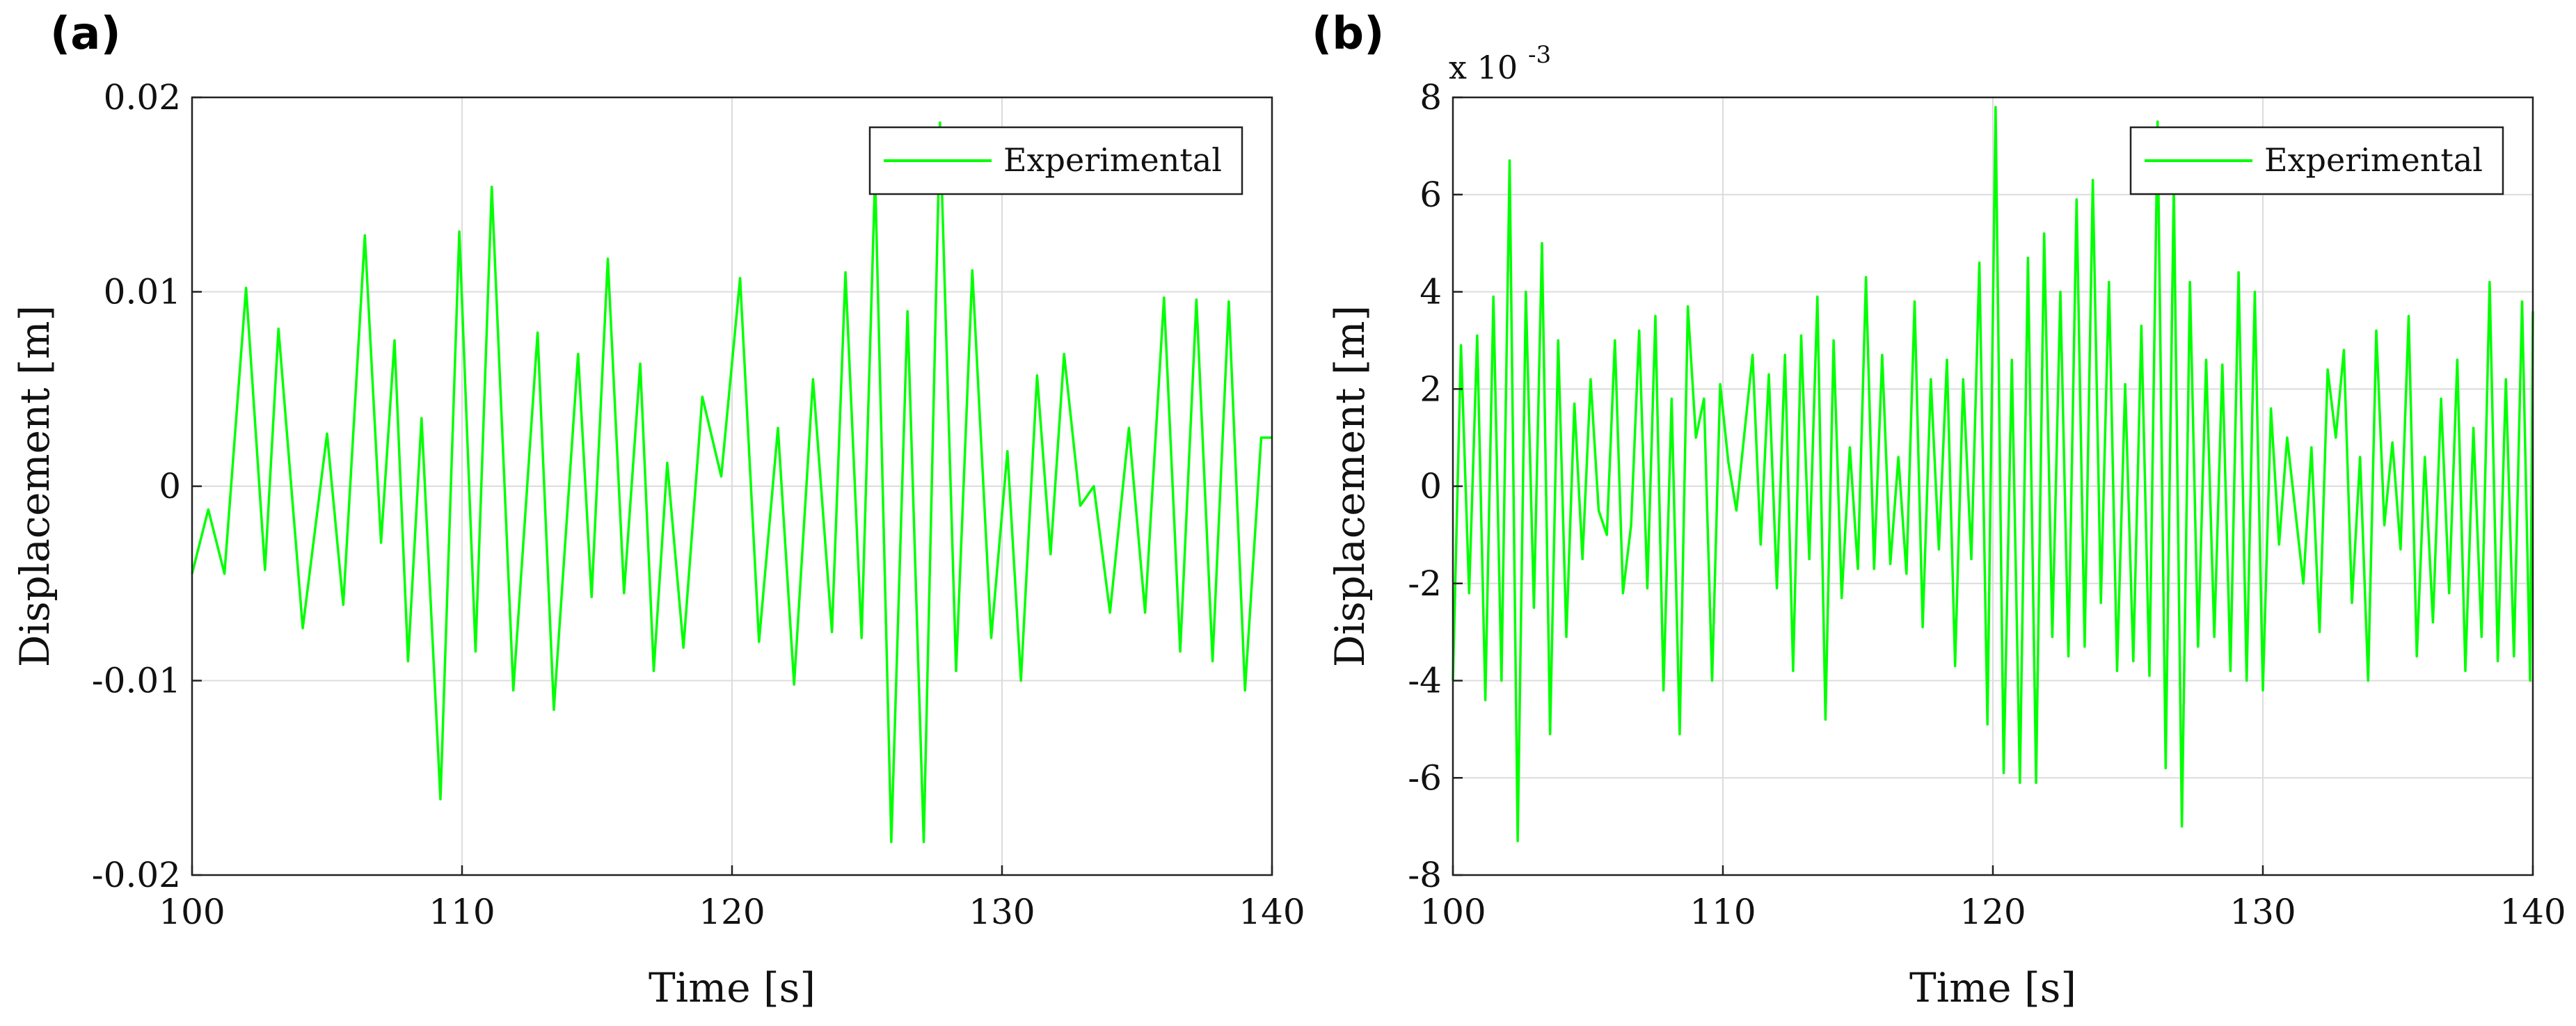 The height and width of the screenshot is (1026, 2576). I want to click on panel-b-x-tick-label: 100, so click(1453, 912).